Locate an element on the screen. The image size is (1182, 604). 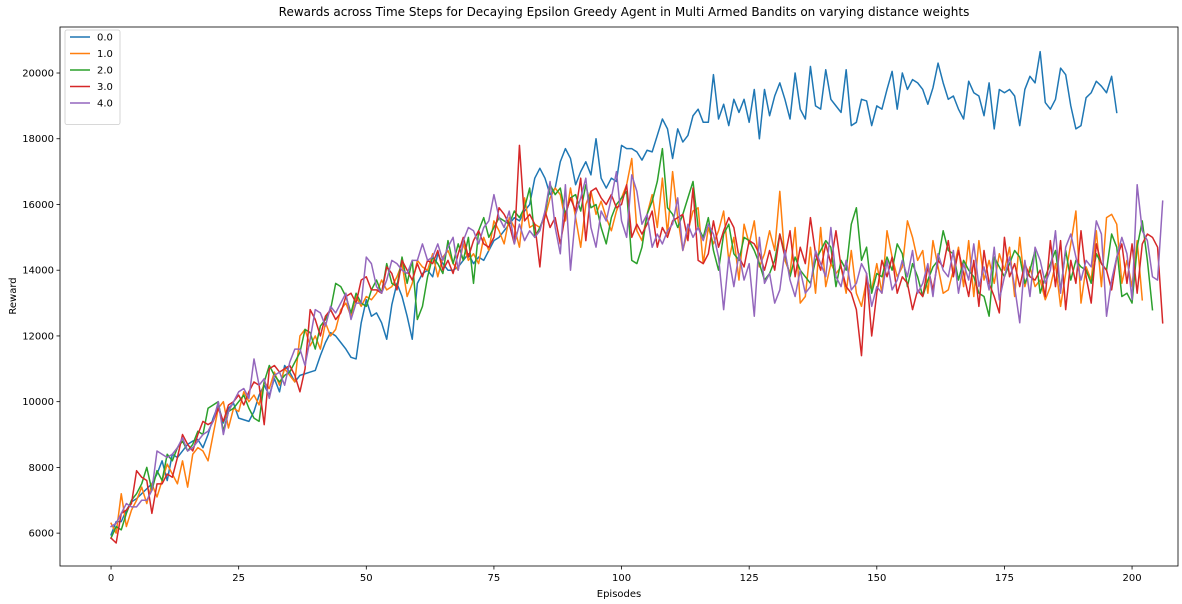
y-tick-label: 16000 is located at coordinates (38, 205).